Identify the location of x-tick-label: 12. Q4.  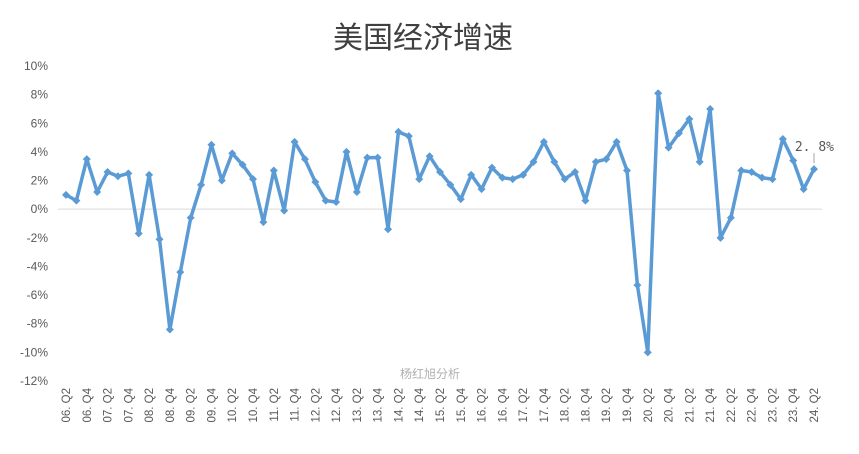
(337, 404).